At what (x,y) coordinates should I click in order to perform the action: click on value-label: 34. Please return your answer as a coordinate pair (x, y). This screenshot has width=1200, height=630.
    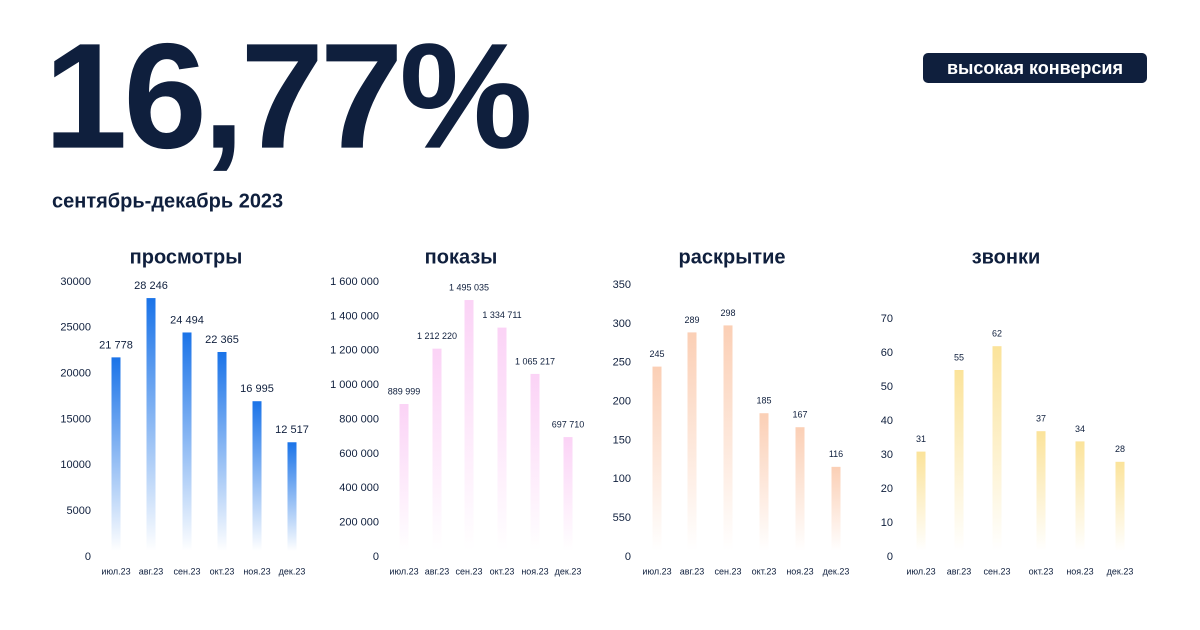
    Looking at the image, I should click on (1080, 429).